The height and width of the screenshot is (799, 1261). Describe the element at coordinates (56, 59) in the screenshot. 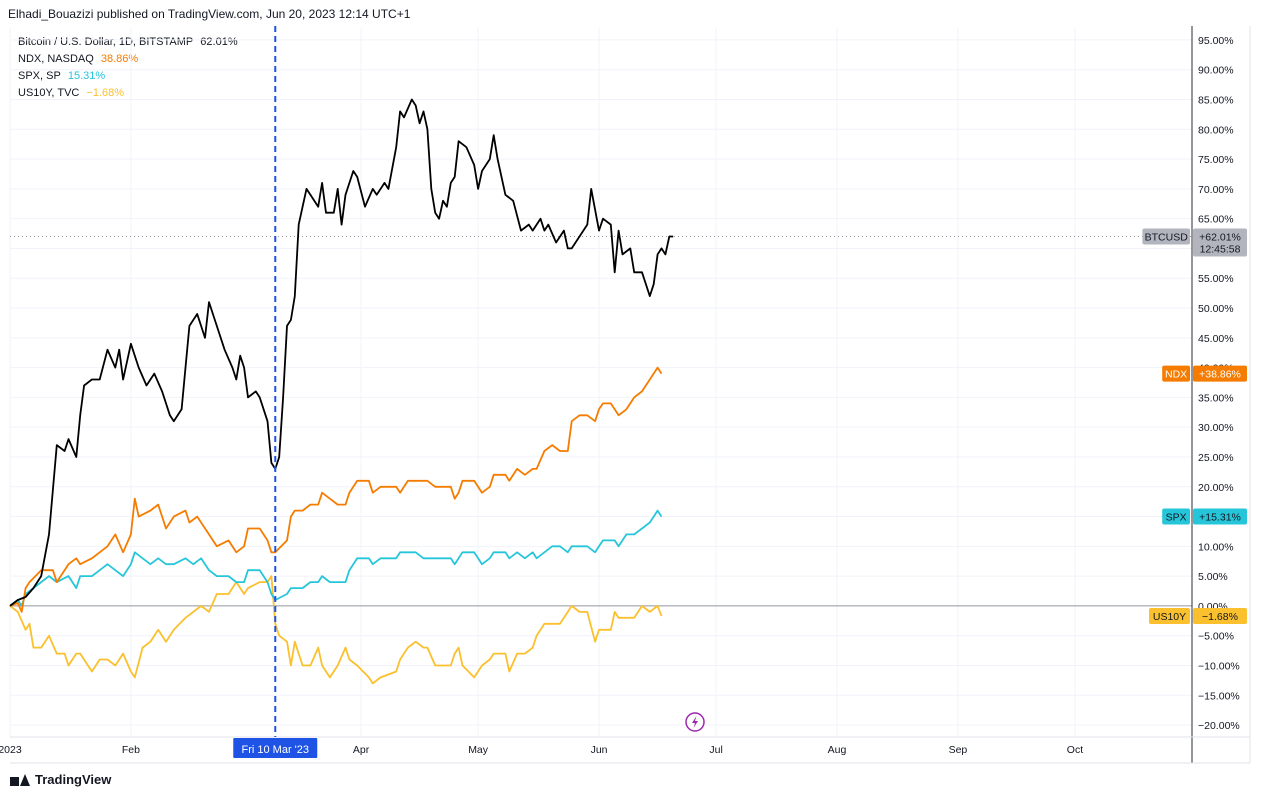

I see `legend-name: NDX, NASDAQ` at that location.